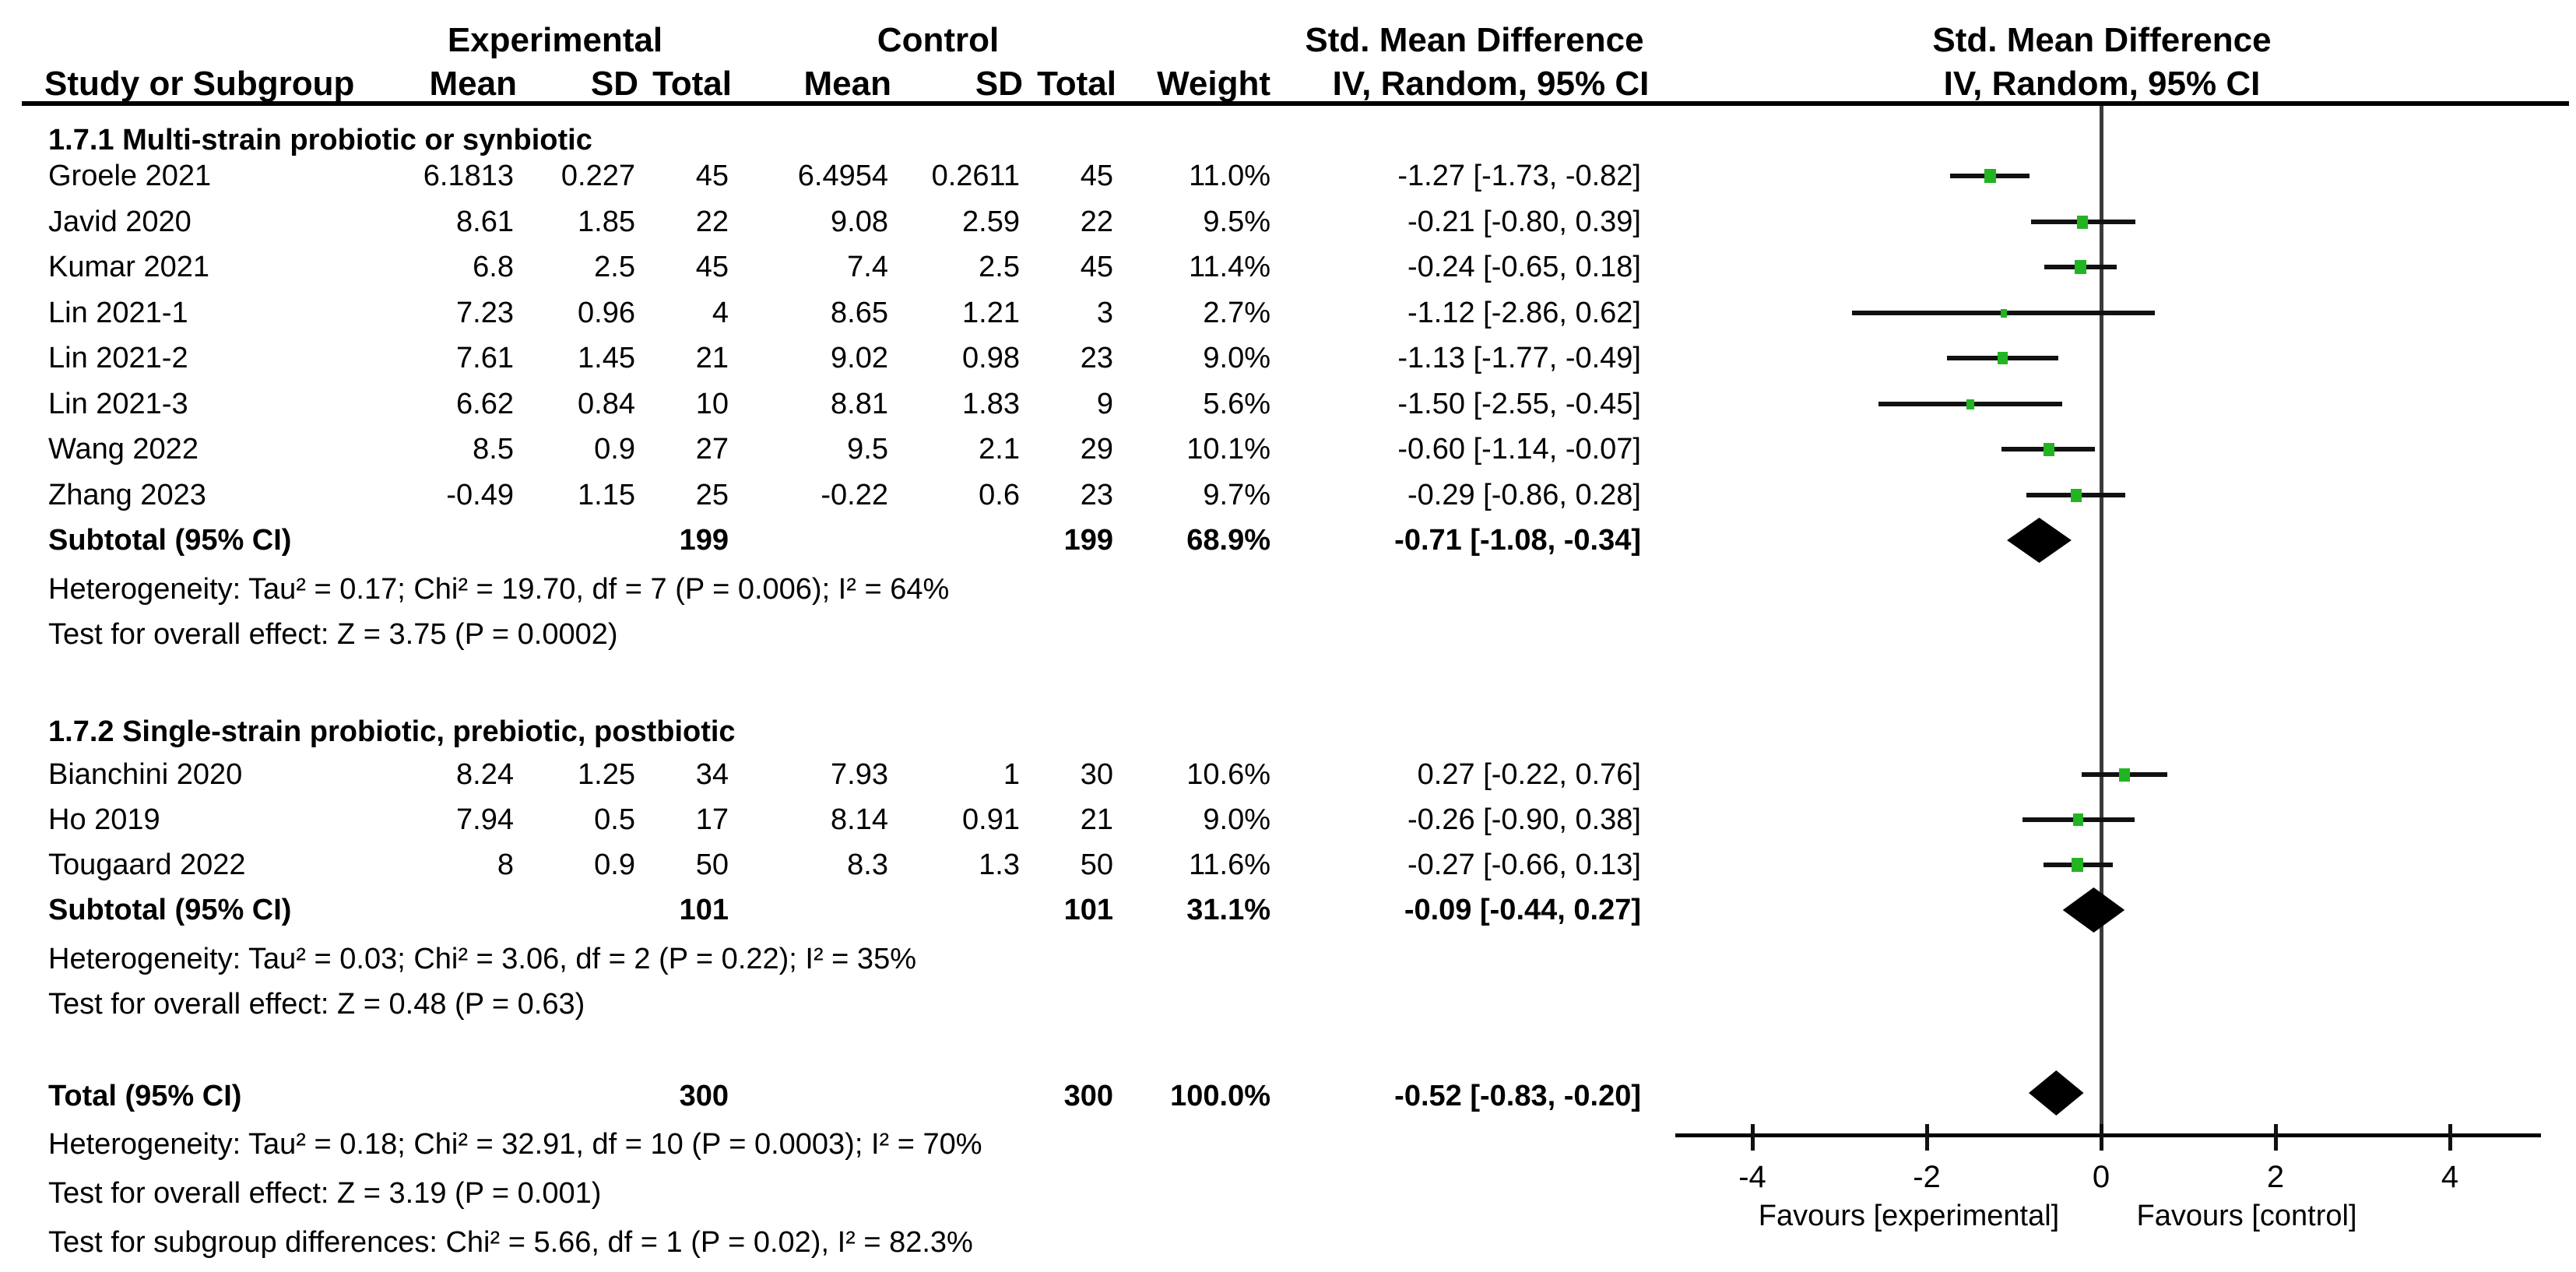  What do you see at coordinates (859, 404) in the screenshot?
I see `ctrl-mean: 8.81` at bounding box center [859, 404].